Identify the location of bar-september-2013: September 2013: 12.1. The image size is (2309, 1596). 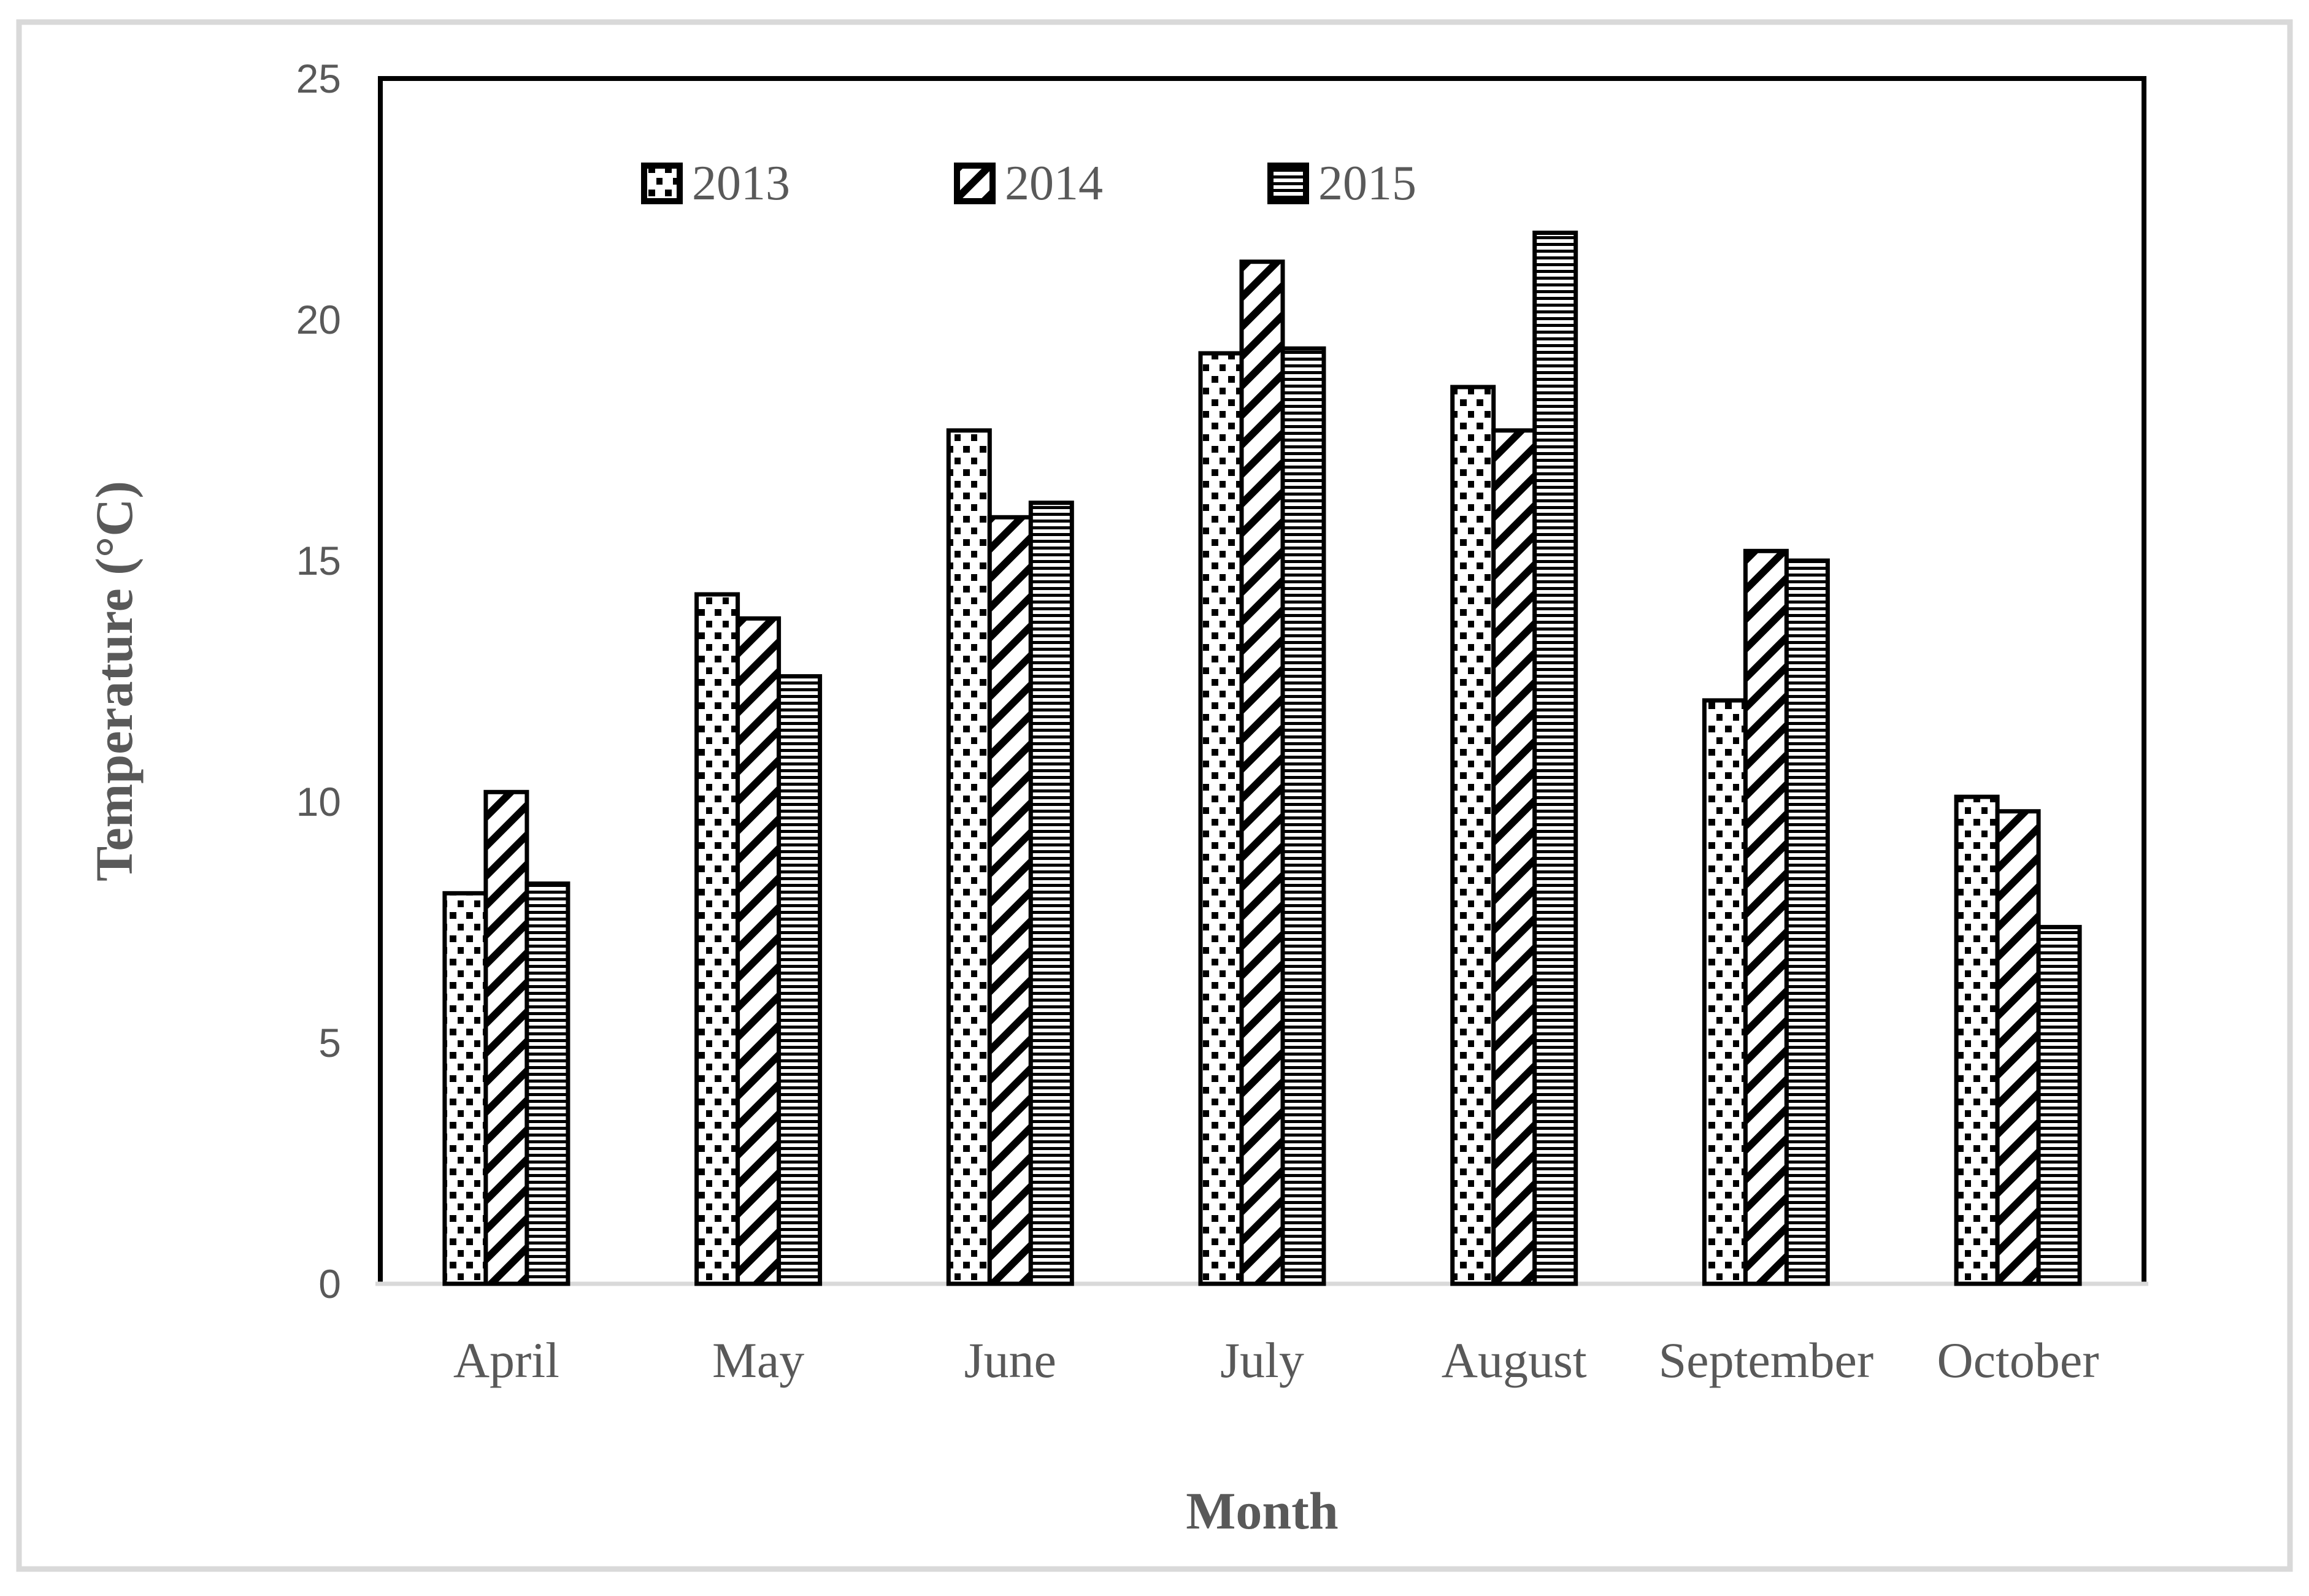
(1725, 992).